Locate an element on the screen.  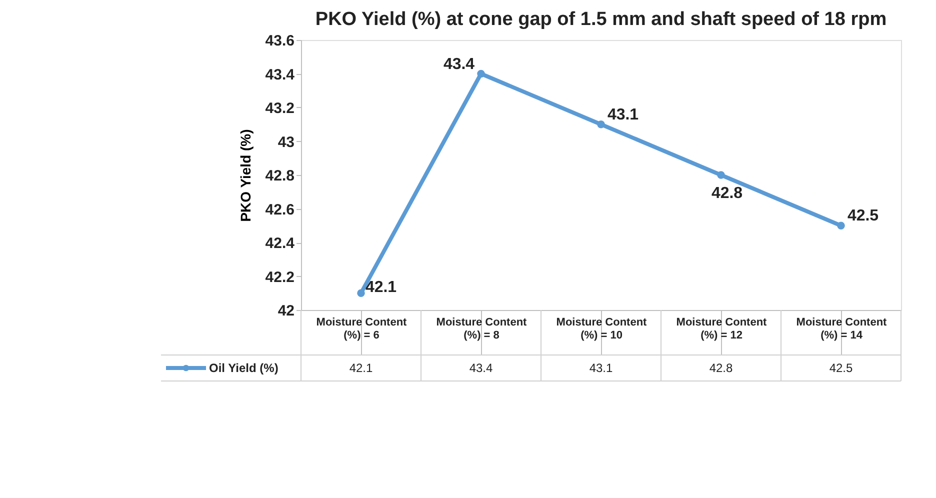
data-label: 42.5 is located at coordinates (863, 216).